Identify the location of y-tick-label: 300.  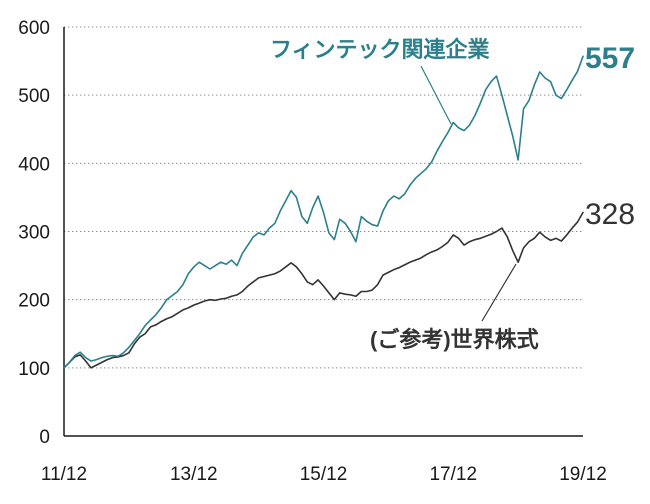
(34, 233).